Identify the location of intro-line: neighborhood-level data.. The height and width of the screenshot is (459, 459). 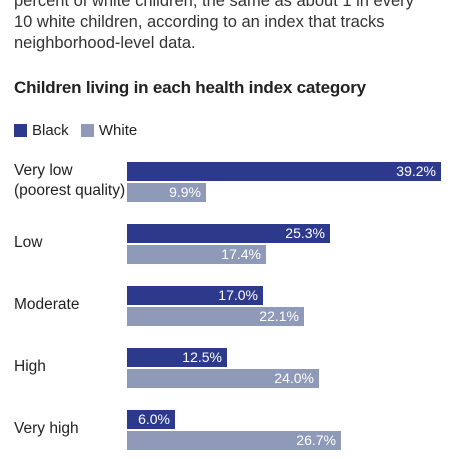
(105, 43).